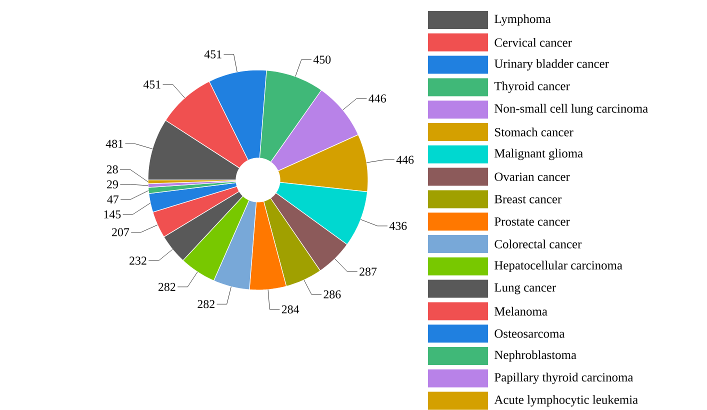 The height and width of the screenshot is (410, 707). I want to click on data-label: 286, so click(332, 294).